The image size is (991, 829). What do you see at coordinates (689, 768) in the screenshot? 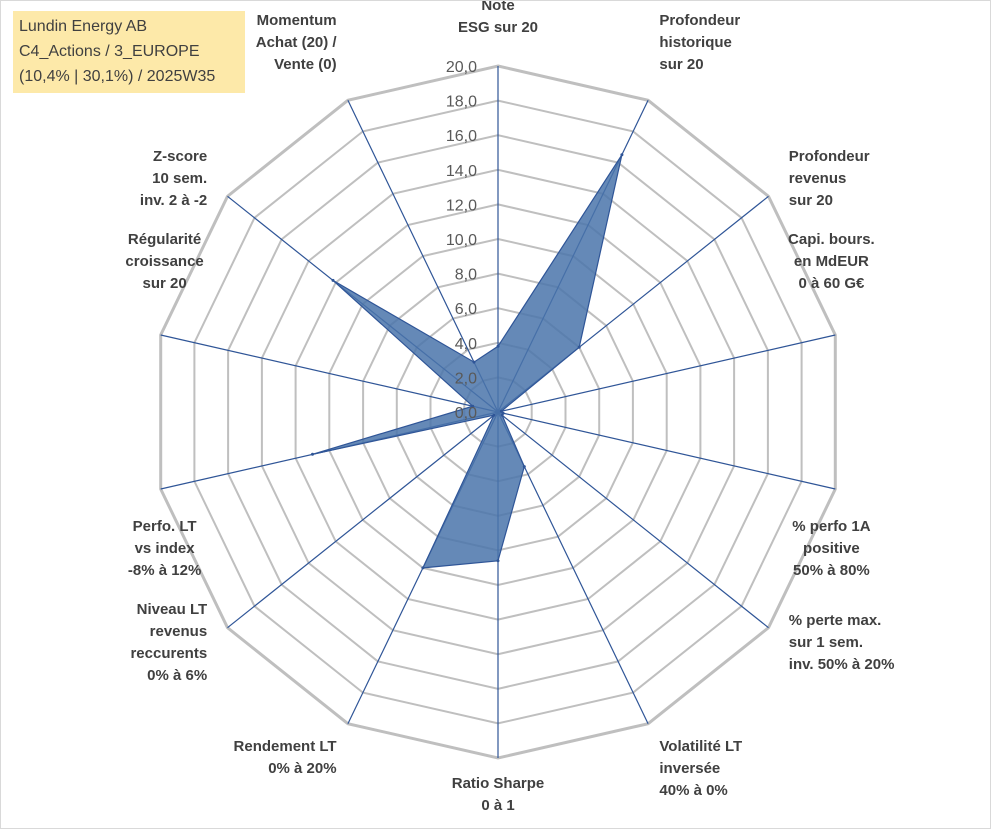
I see `axis-label-6-line-1: inversée` at bounding box center [689, 768].